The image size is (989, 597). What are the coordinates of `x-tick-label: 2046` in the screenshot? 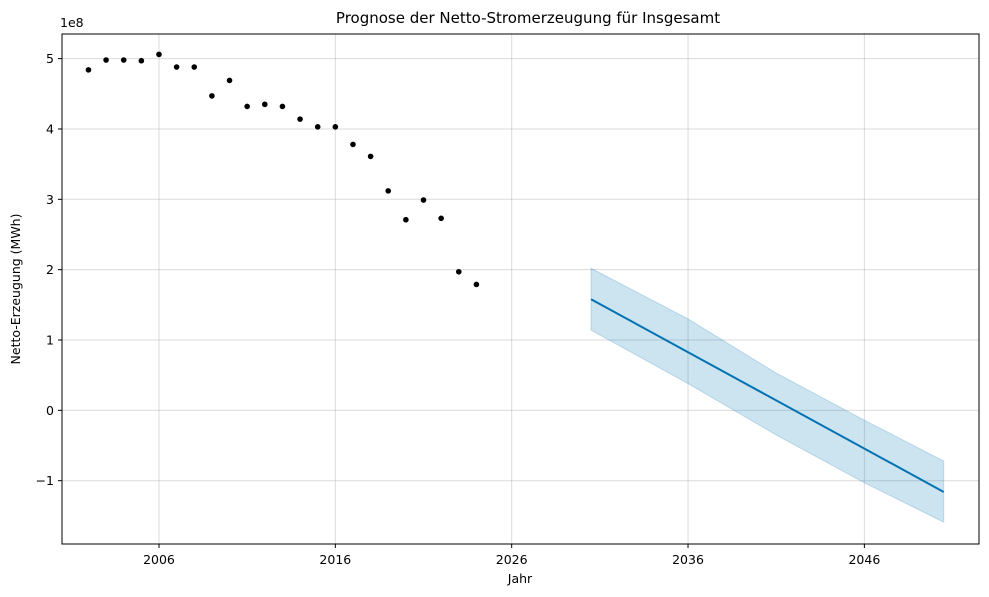 It's located at (864, 559).